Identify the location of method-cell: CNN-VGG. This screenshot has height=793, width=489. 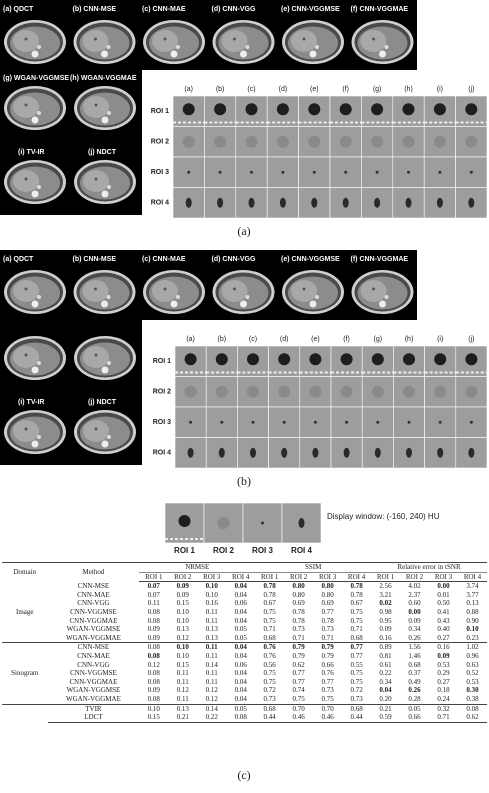
(93, 664).